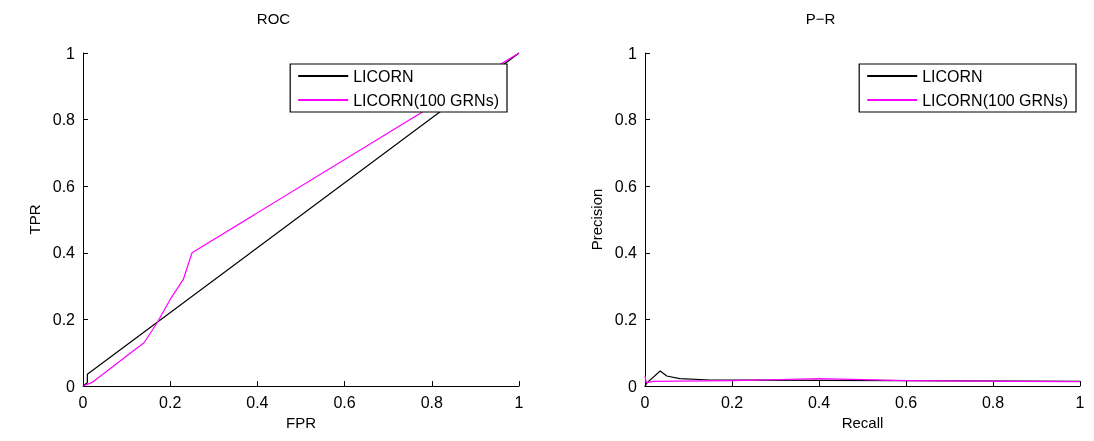 The height and width of the screenshot is (441, 1094). I want to click on chart-title: ROC, so click(273, 18).